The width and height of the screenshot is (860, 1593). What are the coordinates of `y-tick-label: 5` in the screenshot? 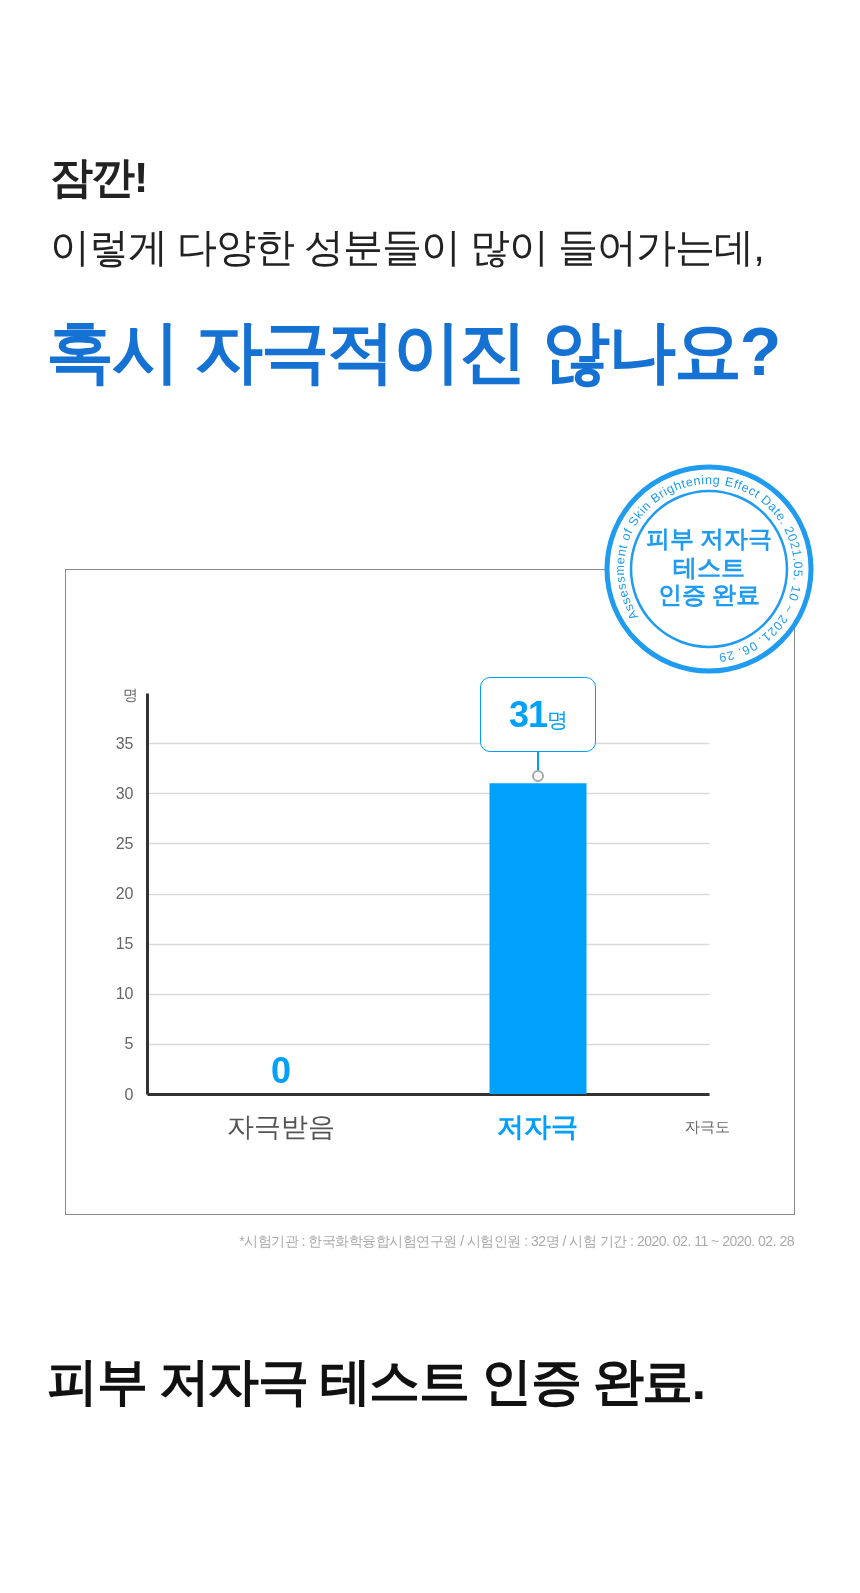 It's located at (129, 1044).